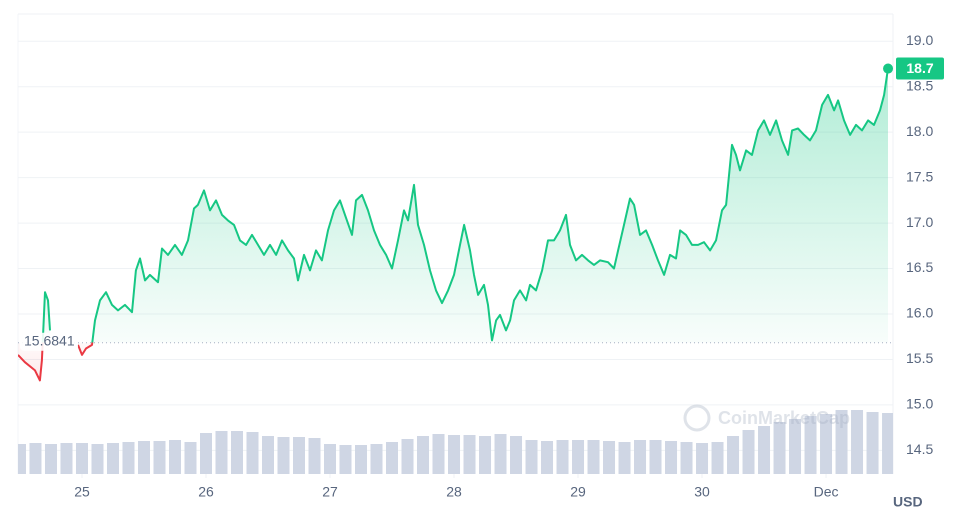 Image resolution: width=960 pixels, height=522 pixels. What do you see at coordinates (919, 313) in the screenshot?
I see `y-tick-label: 16.0` at bounding box center [919, 313].